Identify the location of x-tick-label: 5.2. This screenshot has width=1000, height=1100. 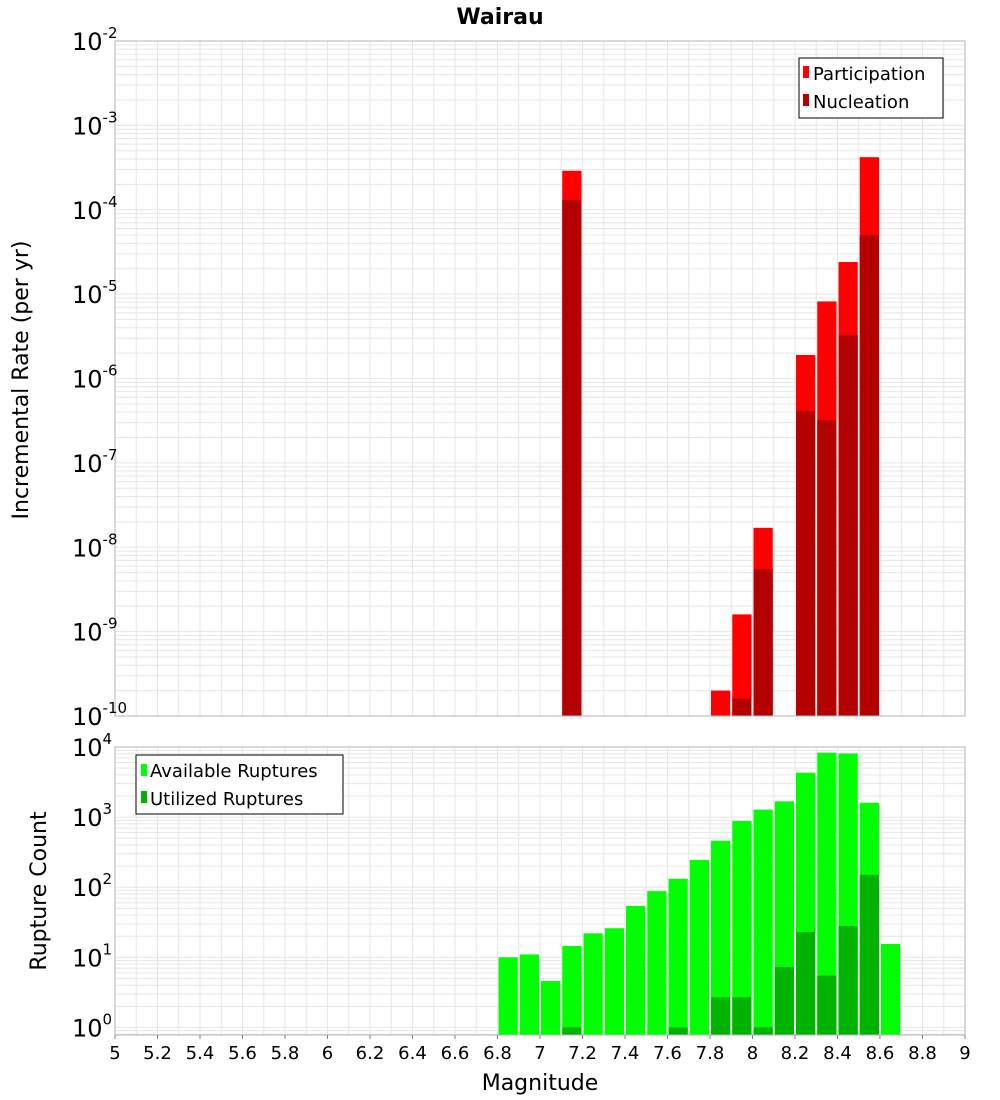
(157, 1053).